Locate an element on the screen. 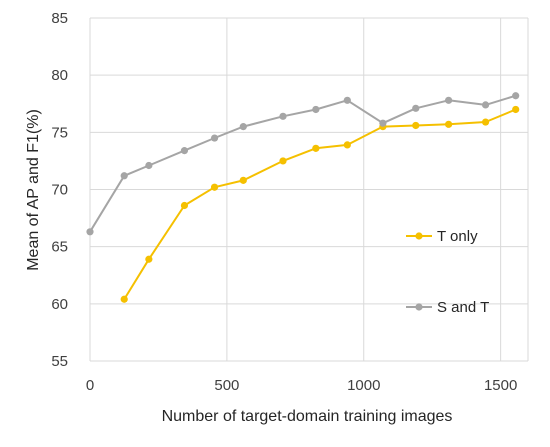 This screenshot has width=550, height=447. y-tick-label: 65 is located at coordinates (59, 247).